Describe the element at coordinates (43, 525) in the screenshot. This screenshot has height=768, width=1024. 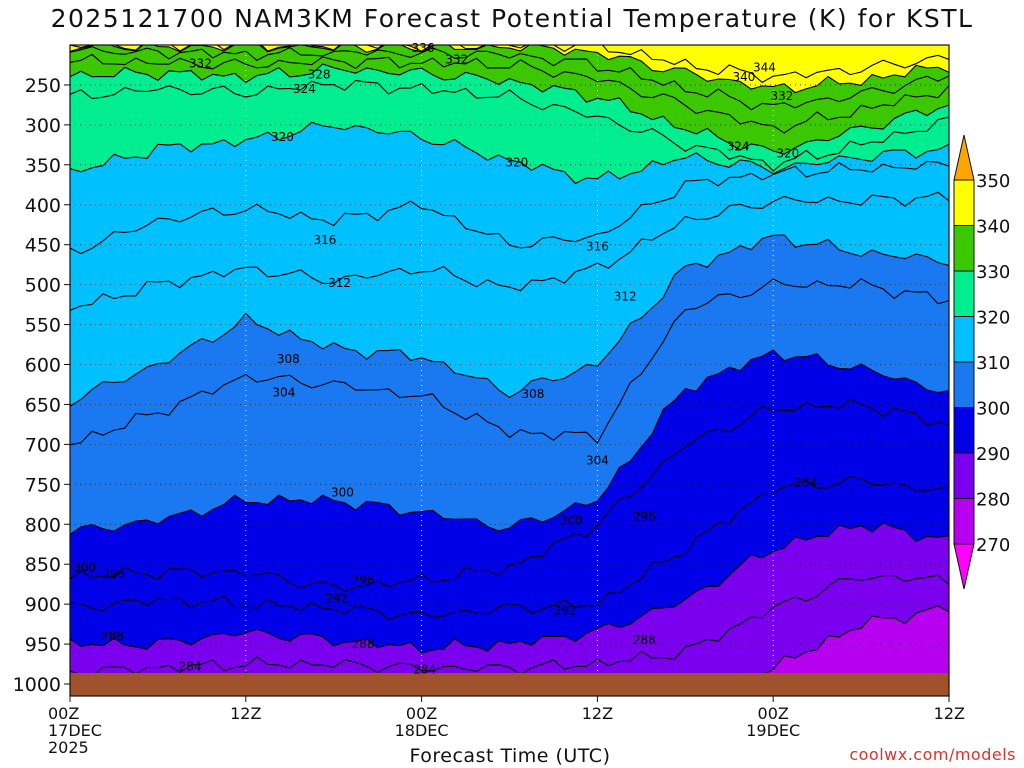
I see `y-tick-label-800: 800` at that location.